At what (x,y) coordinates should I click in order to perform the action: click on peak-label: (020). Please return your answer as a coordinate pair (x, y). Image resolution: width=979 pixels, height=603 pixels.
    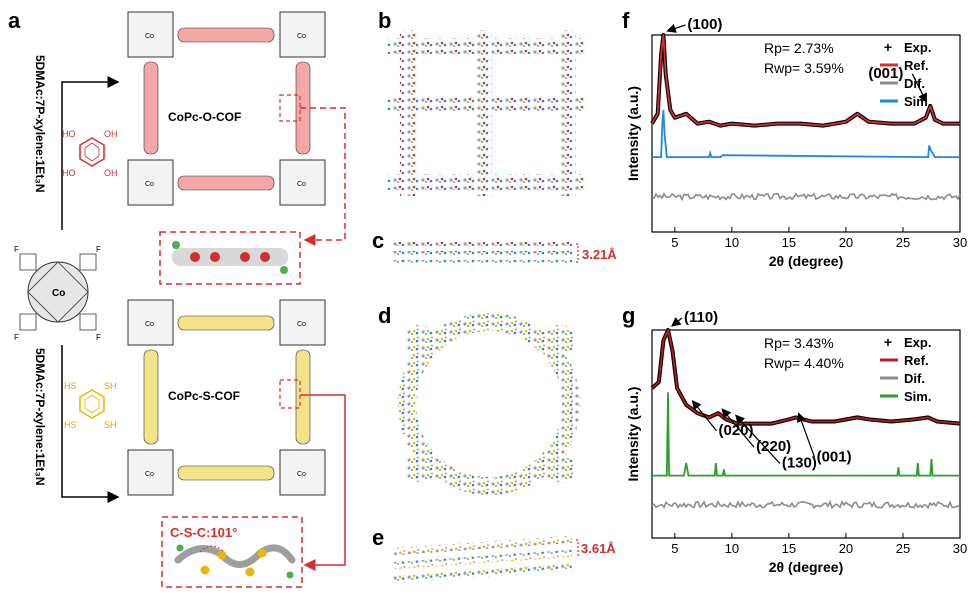
    Looking at the image, I should click on (736, 430).